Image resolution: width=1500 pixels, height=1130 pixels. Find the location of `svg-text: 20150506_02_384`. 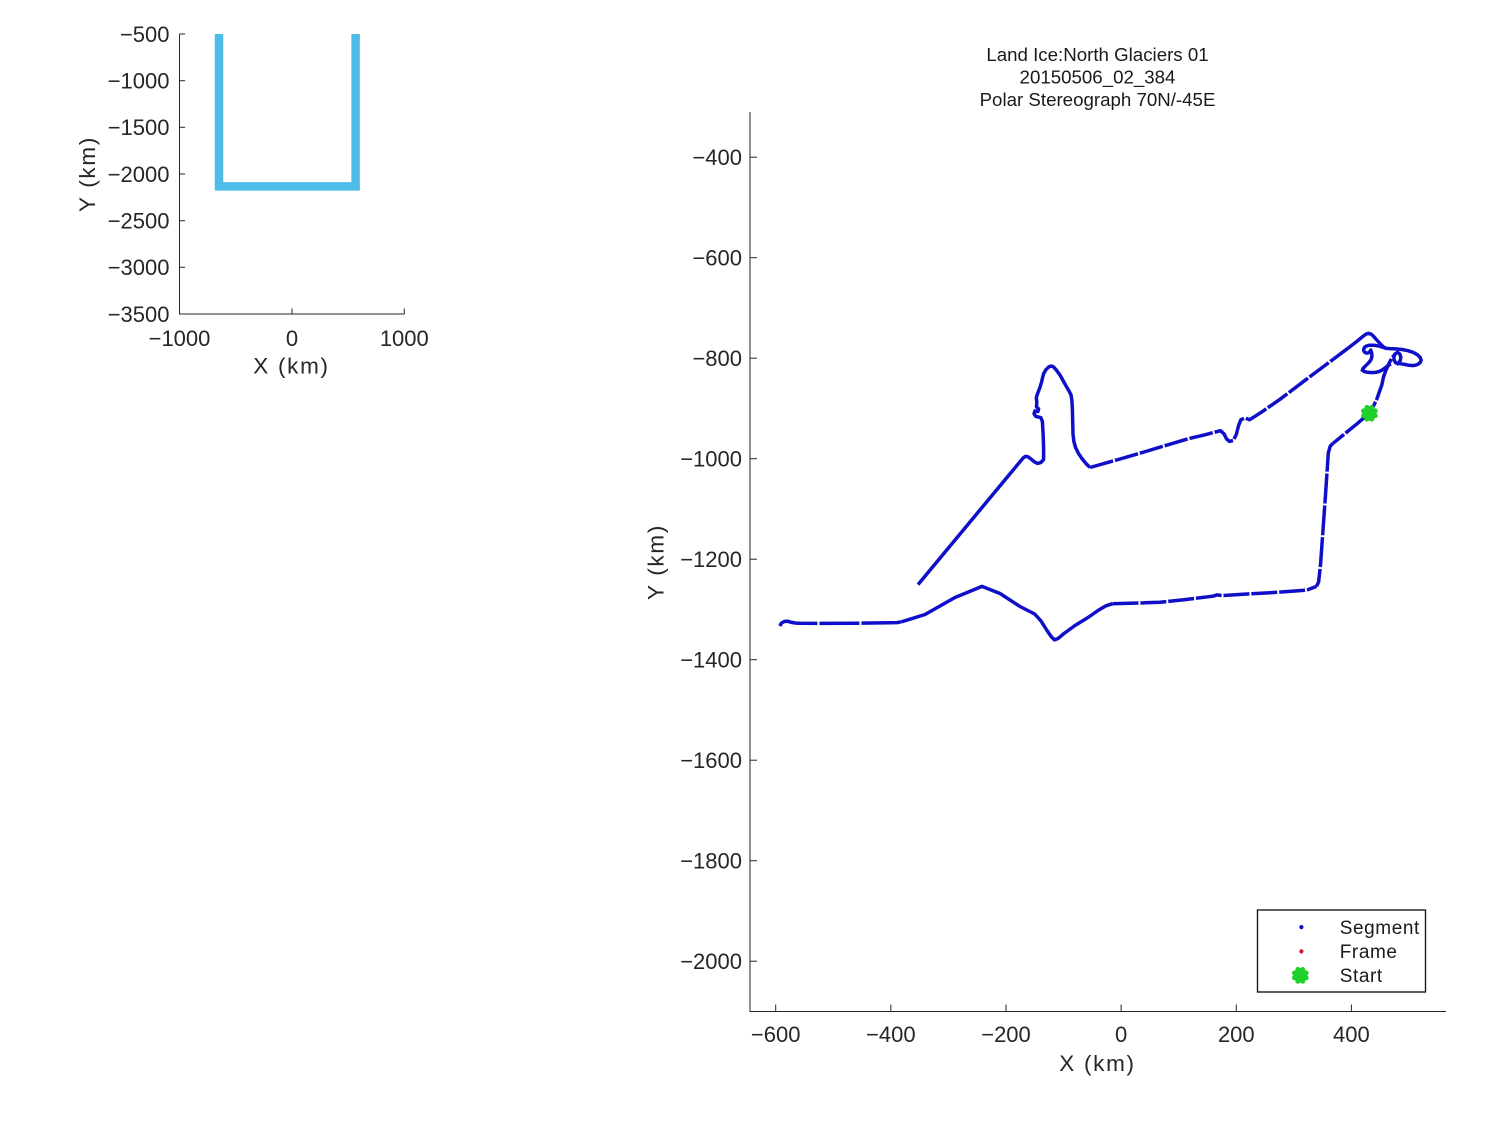

svg-text: 20150506_02_384 is located at coordinates (1098, 78).